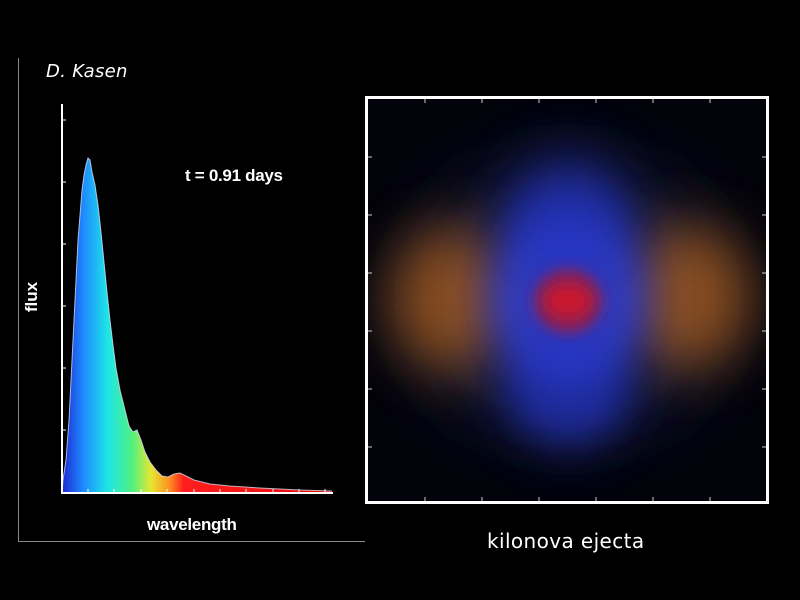  I want to click on ejecta-caption: kilonova ejecta, so click(566, 541).